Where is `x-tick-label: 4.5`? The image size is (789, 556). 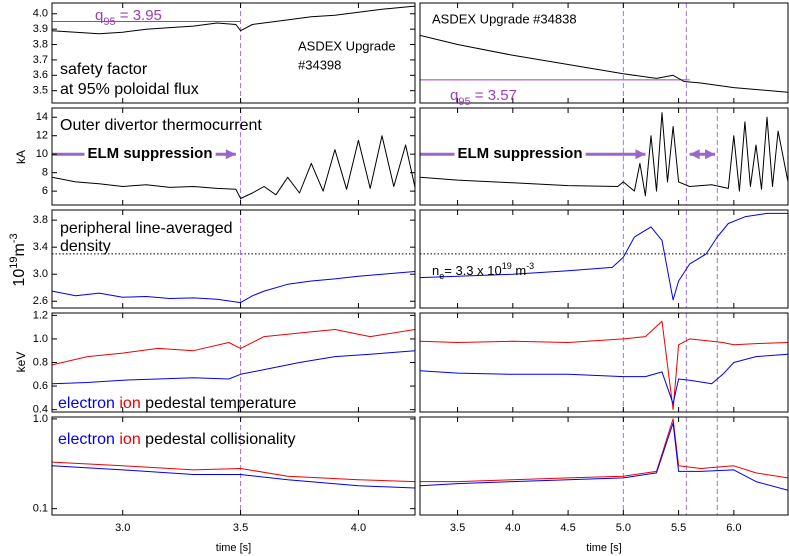
x-tick-label: 4.5 is located at coordinates (567, 528).